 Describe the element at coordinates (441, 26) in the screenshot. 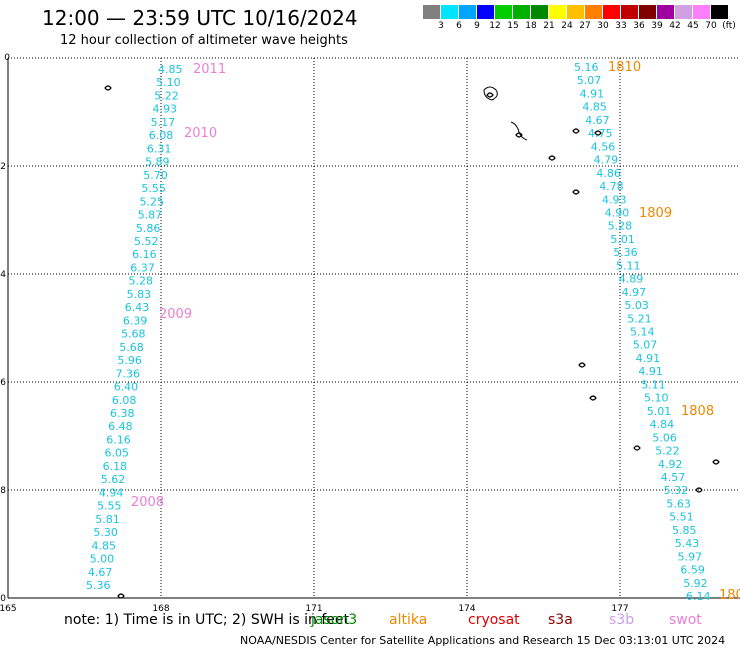

I see `legend-label: 3` at that location.